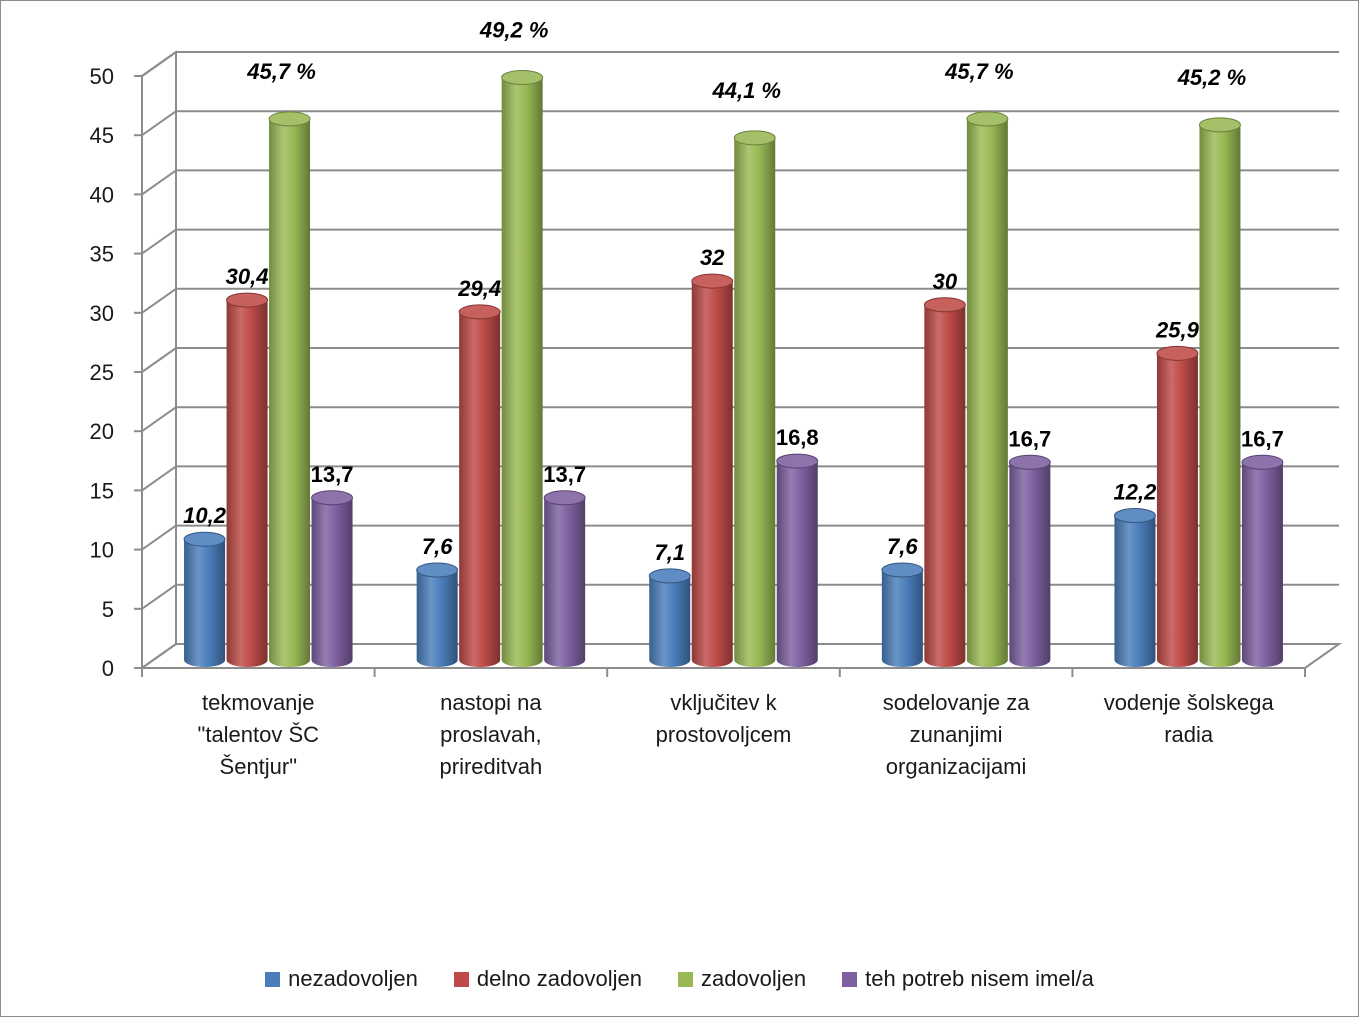 The width and height of the screenshot is (1359, 1017). I want to click on data-label: 44,1 %, so click(747, 90).